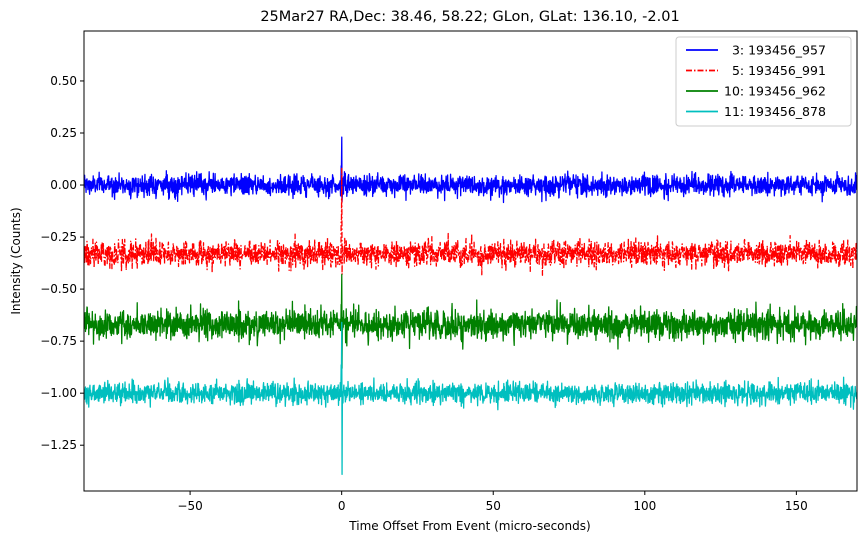 Image resolution: width=866 pixels, height=545 pixels. Describe the element at coordinates (16, 260) in the screenshot. I see `y-axis-title: Intensity (Counts)` at that location.